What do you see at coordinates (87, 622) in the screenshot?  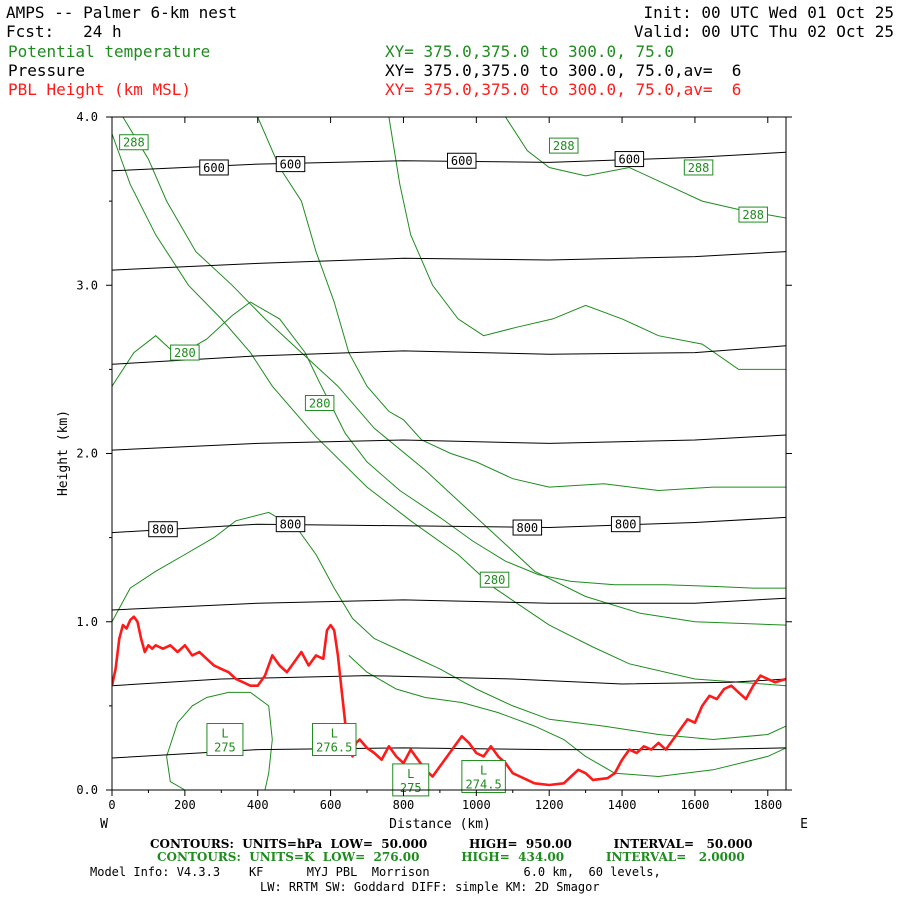 I see `y-tick-label: 1.0` at bounding box center [87, 622].